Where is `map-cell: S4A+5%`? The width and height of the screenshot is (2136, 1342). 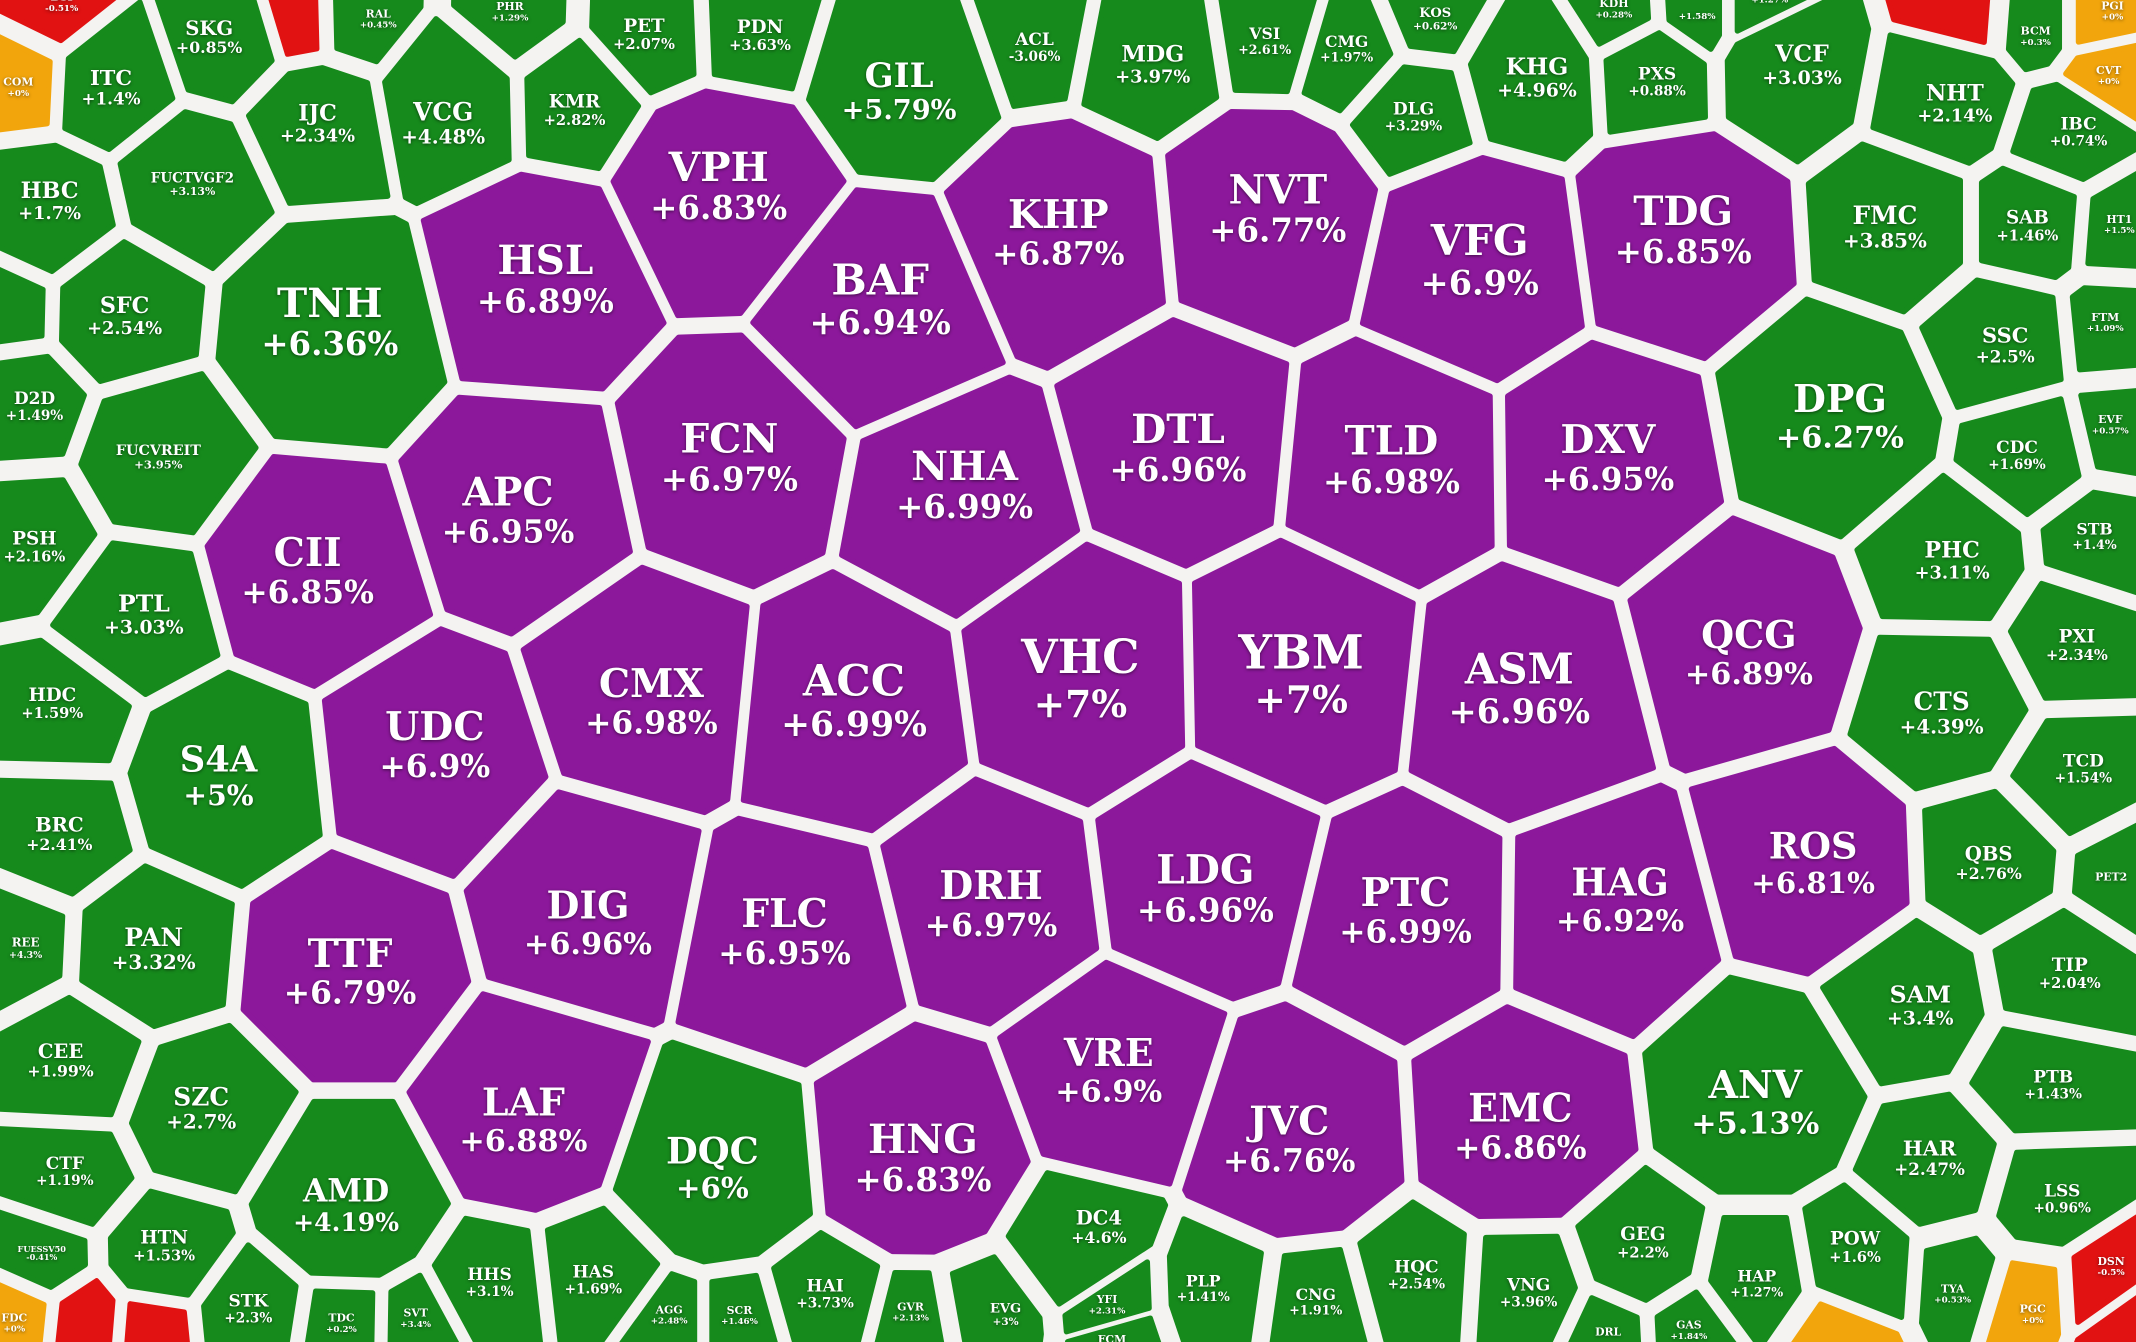 map-cell: S4A+5% is located at coordinates (225, 779).